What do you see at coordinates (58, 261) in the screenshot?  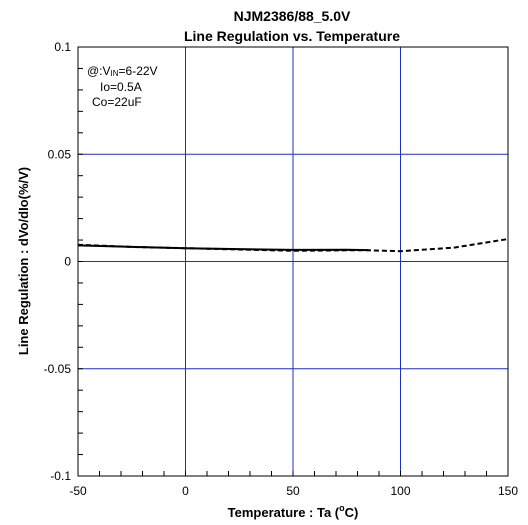 I see `y-tick-labels: -0.1 -0.05 0 0.05 0.1` at bounding box center [58, 261].